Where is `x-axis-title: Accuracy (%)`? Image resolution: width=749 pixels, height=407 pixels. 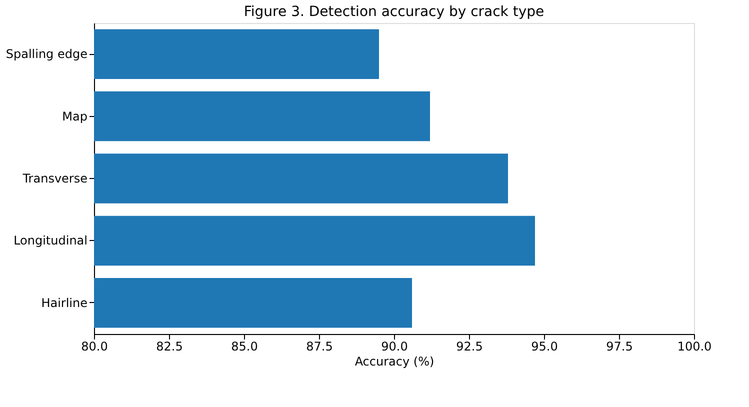 x-axis-title: Accuracy (%) is located at coordinates (394, 361).